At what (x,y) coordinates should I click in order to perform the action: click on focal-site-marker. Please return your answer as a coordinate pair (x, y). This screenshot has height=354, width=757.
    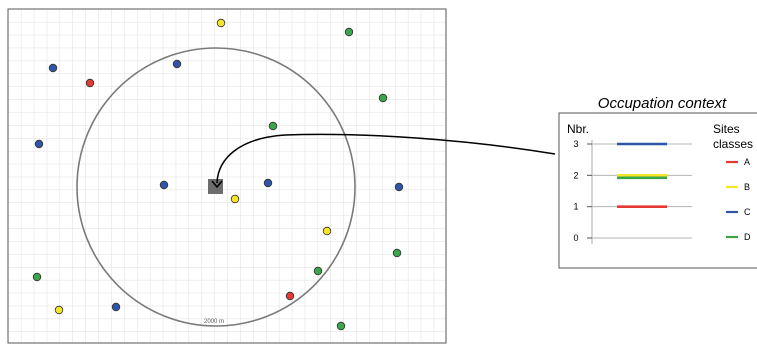
    Looking at the image, I should click on (215, 186).